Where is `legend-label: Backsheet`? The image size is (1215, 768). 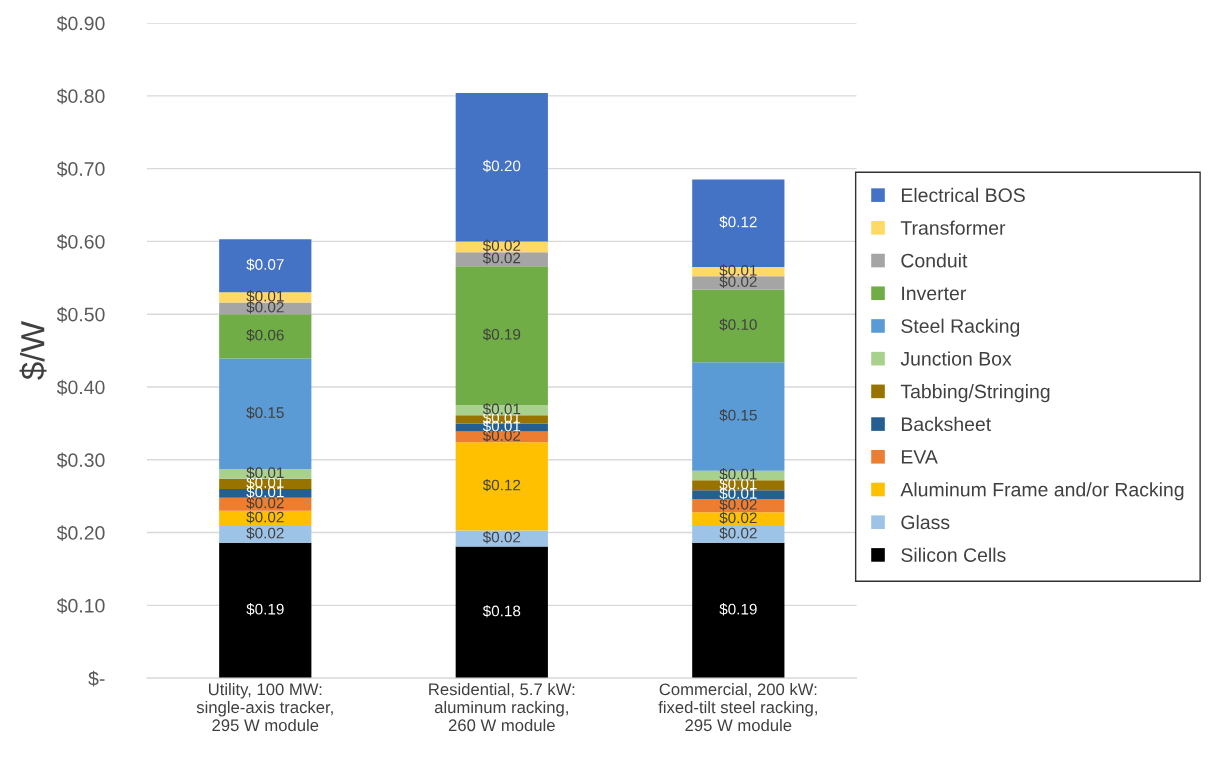
legend-label: Backsheet is located at coordinates (946, 424).